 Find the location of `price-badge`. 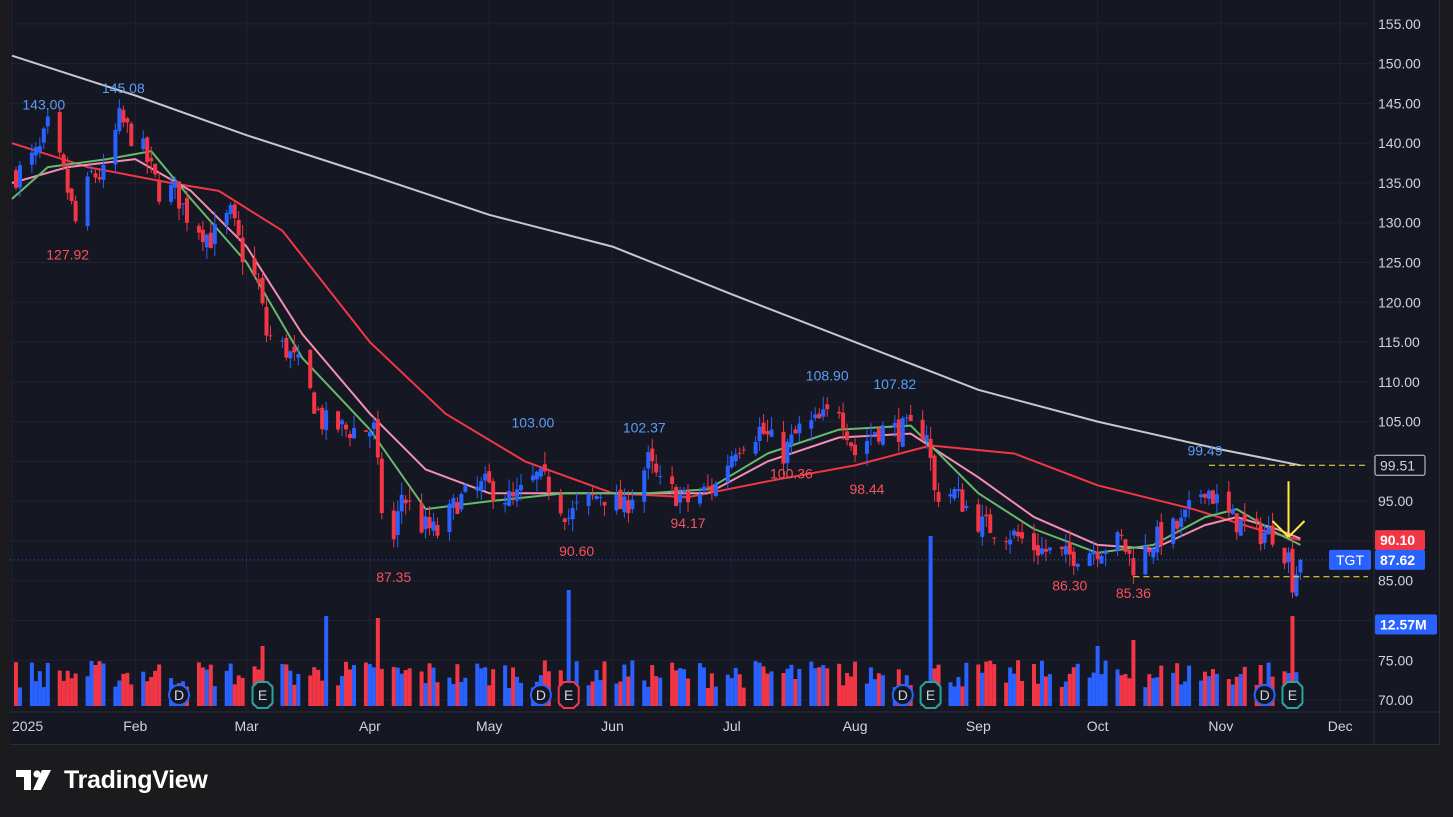

price-badge is located at coordinates (1400, 559).